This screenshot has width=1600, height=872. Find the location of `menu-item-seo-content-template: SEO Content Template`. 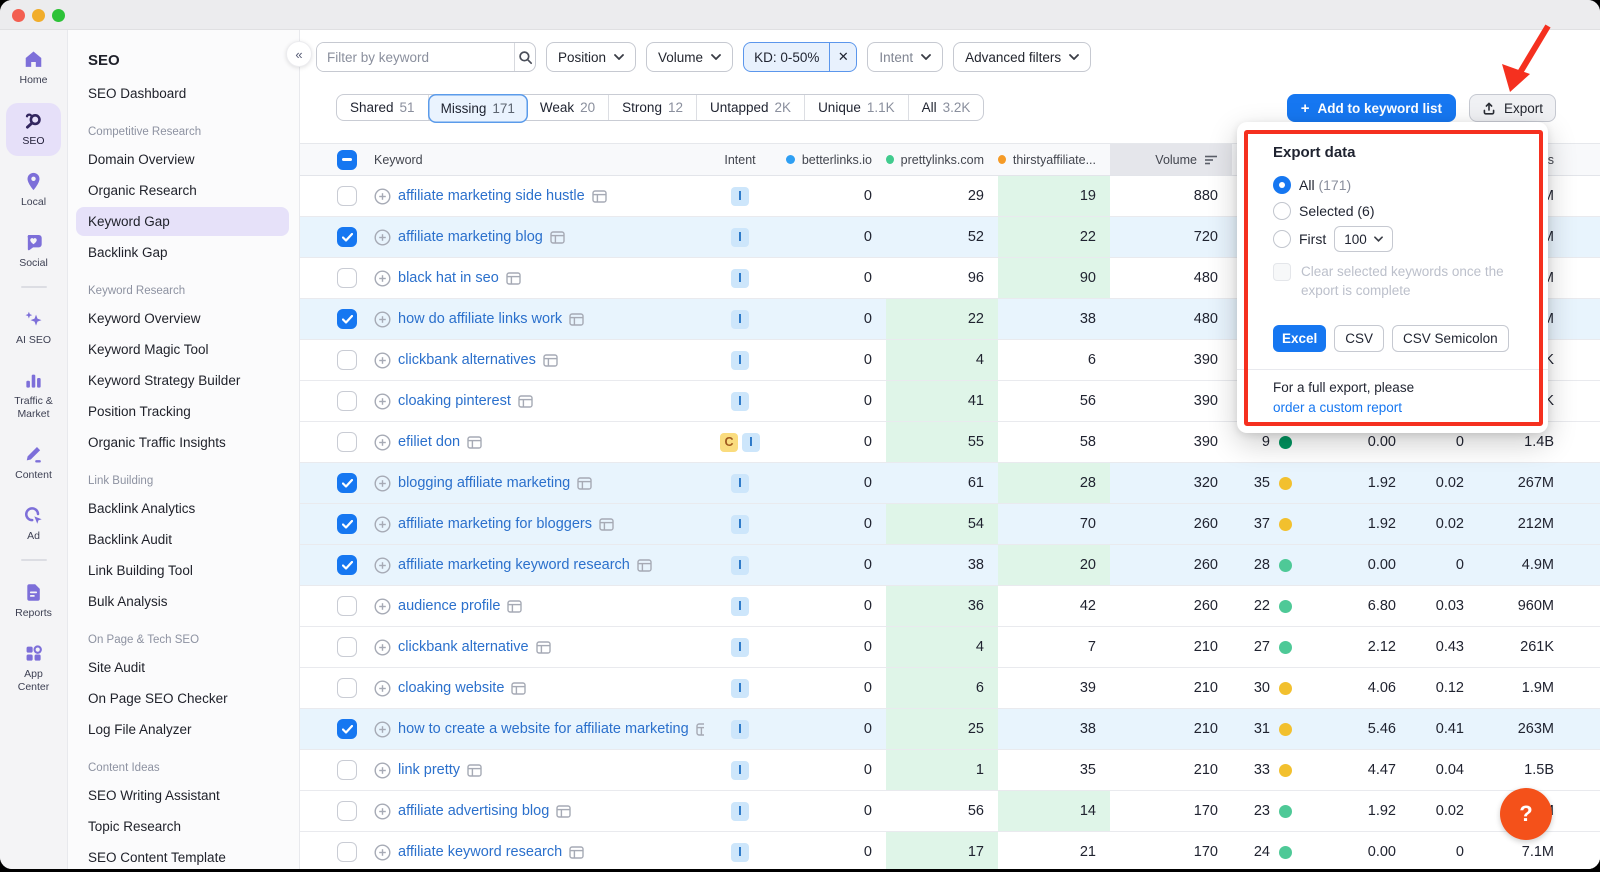

menu-item-seo-content-template: SEO Content Template is located at coordinates (157, 857).